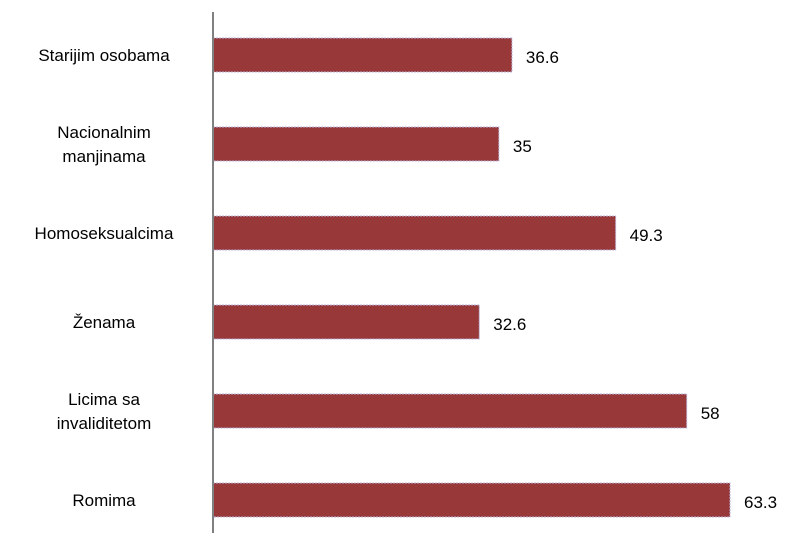 The width and height of the screenshot is (792, 535). What do you see at coordinates (104, 156) in the screenshot?
I see `category-label-line: manjinama` at bounding box center [104, 156].